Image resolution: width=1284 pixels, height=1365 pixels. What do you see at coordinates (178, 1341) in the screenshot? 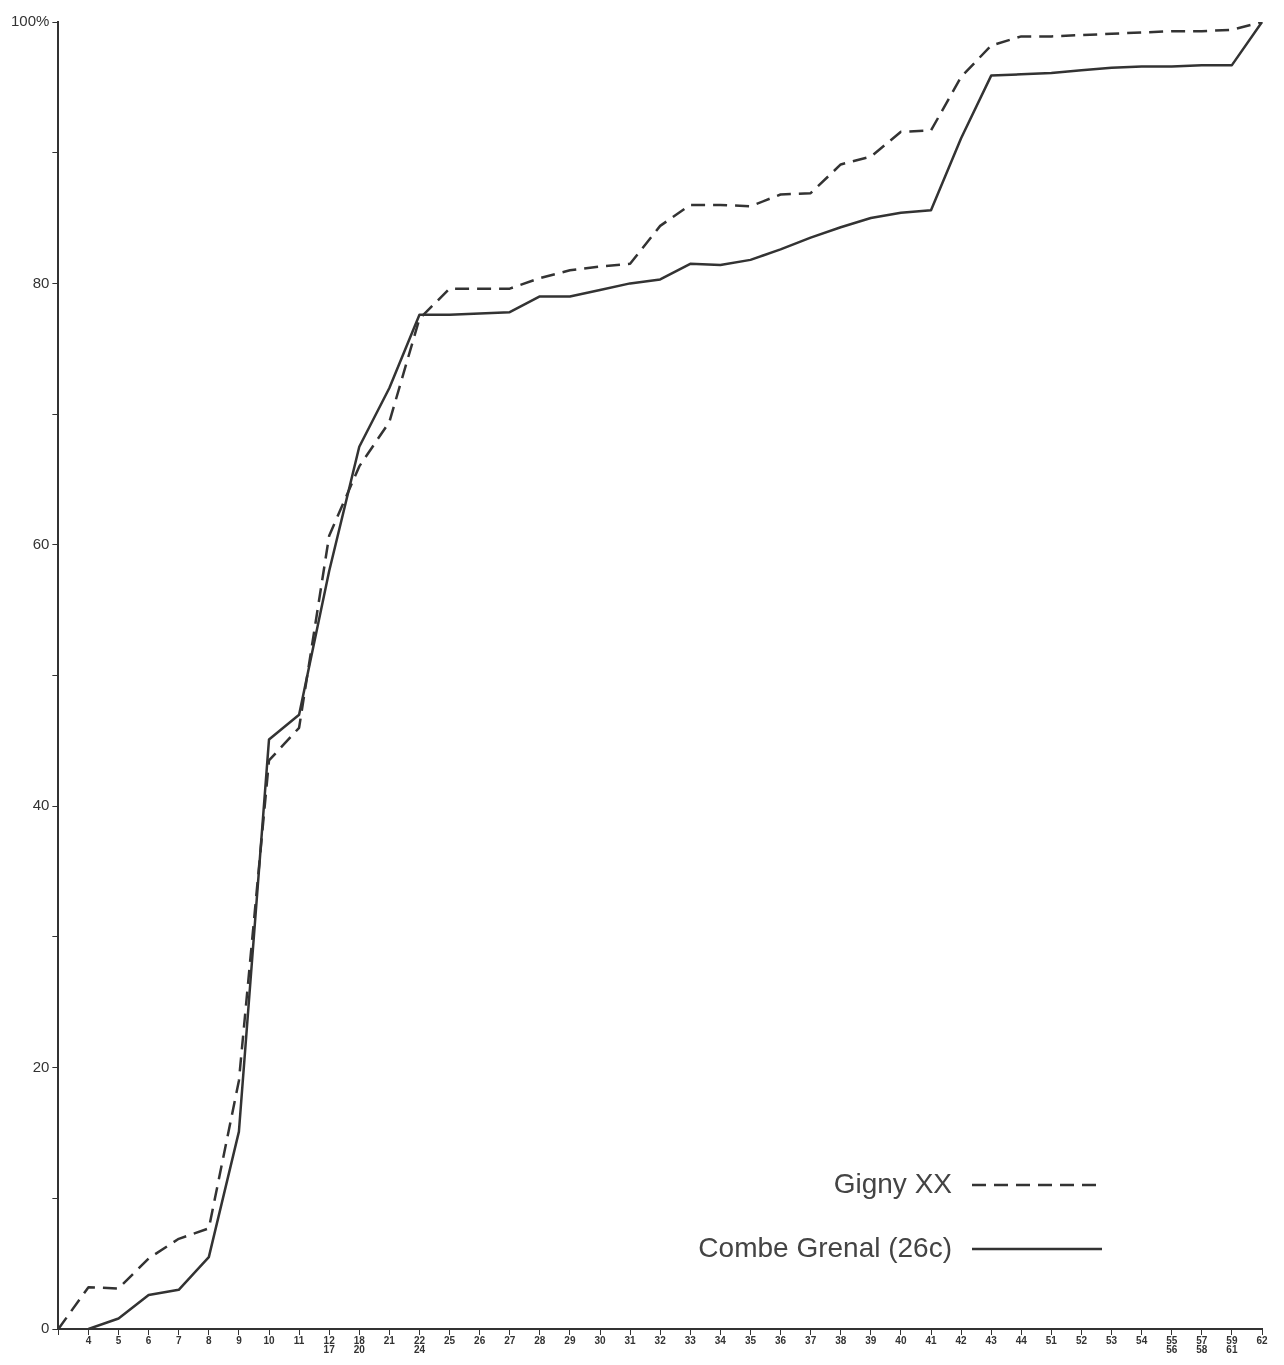
I see `x-tick-label: 7` at bounding box center [178, 1341].